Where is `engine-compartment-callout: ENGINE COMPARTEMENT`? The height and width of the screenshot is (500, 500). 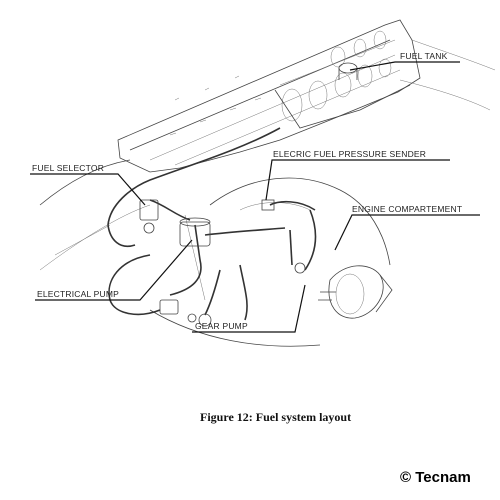
engine-compartment-callout: ENGINE COMPARTEMENT is located at coordinates (407, 227).